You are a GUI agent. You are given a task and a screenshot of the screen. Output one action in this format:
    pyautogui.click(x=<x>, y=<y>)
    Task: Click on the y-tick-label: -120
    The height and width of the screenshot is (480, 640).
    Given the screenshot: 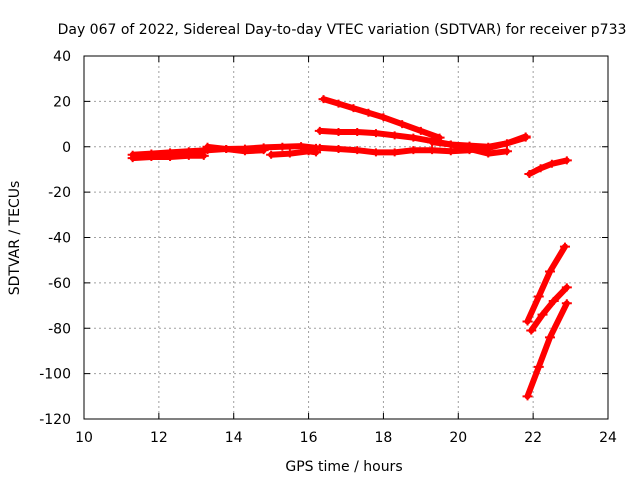 What is the action you would take?
    pyautogui.click(x=55, y=420)
    